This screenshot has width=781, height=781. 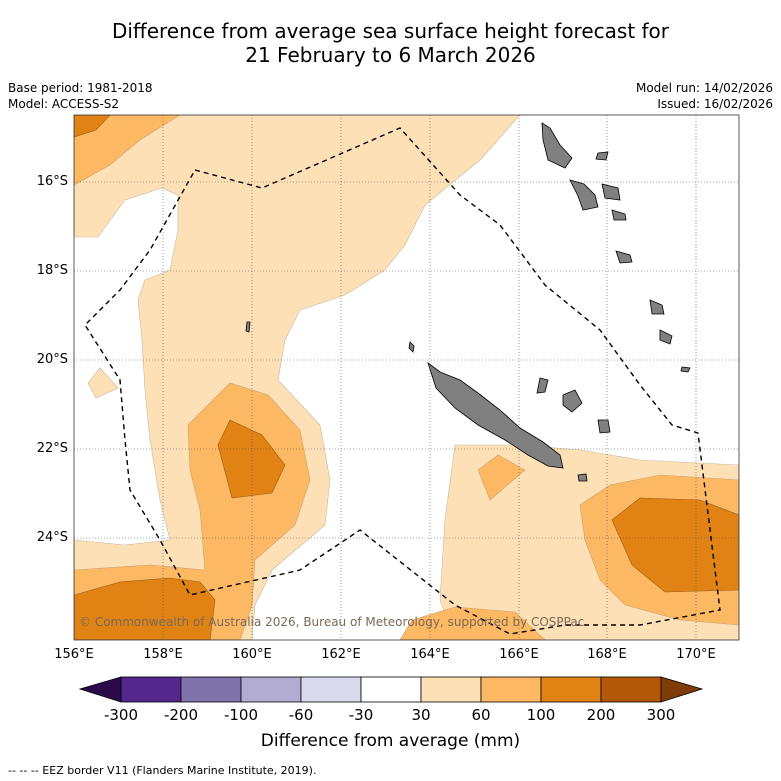 I want to click on anomaly-60-100-south, so click(x=472, y=623).